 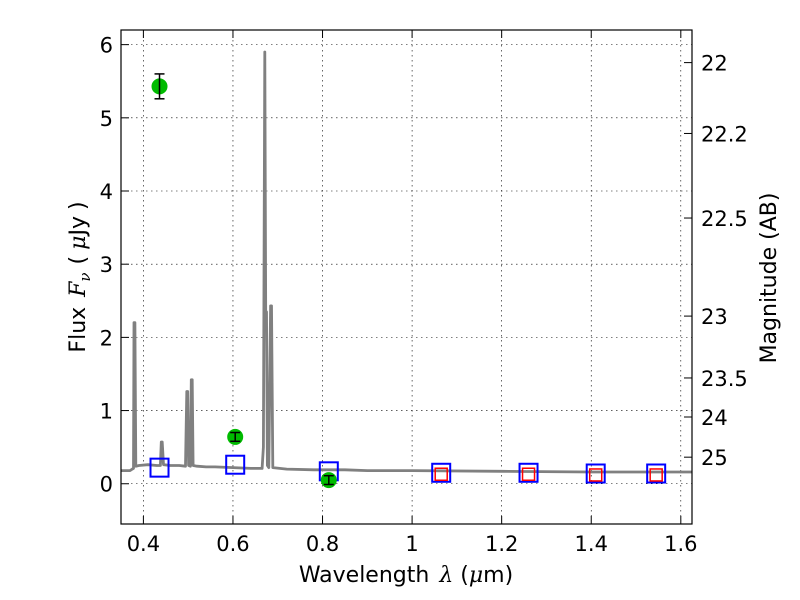 I want to click on y2-tick-label: 23.5, so click(x=724, y=379).